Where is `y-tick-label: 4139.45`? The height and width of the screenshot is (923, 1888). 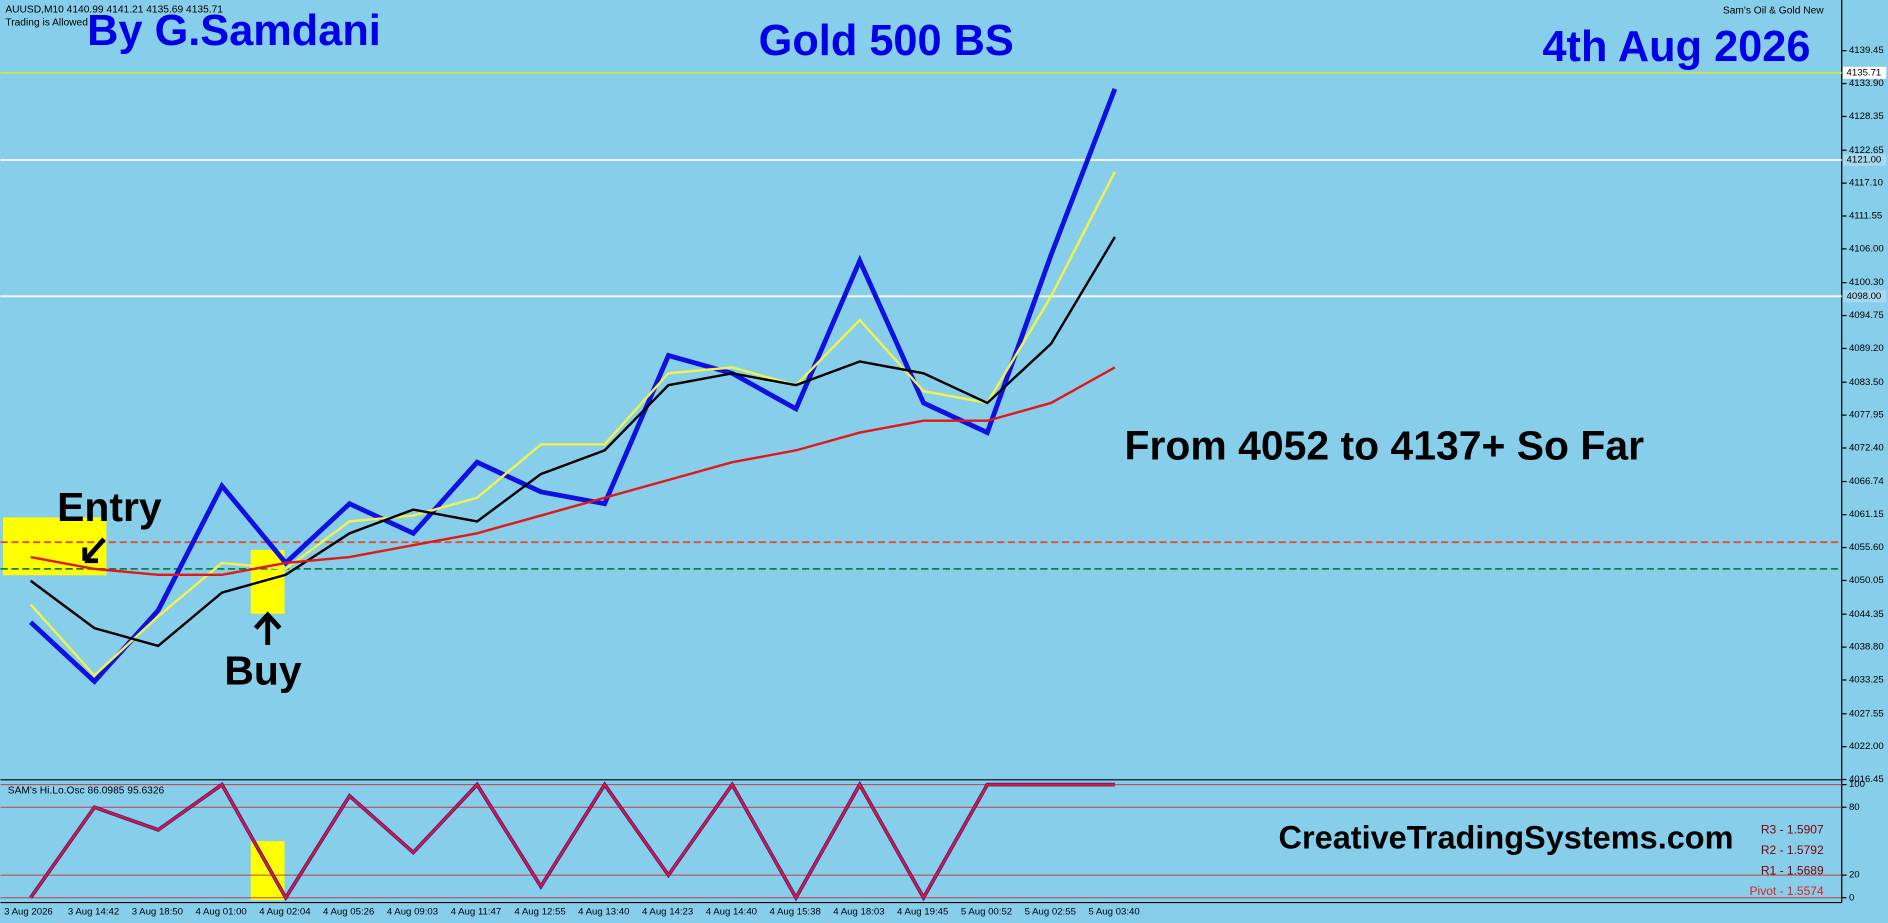
y-tick-label: 4139.45 is located at coordinates (1866, 50).